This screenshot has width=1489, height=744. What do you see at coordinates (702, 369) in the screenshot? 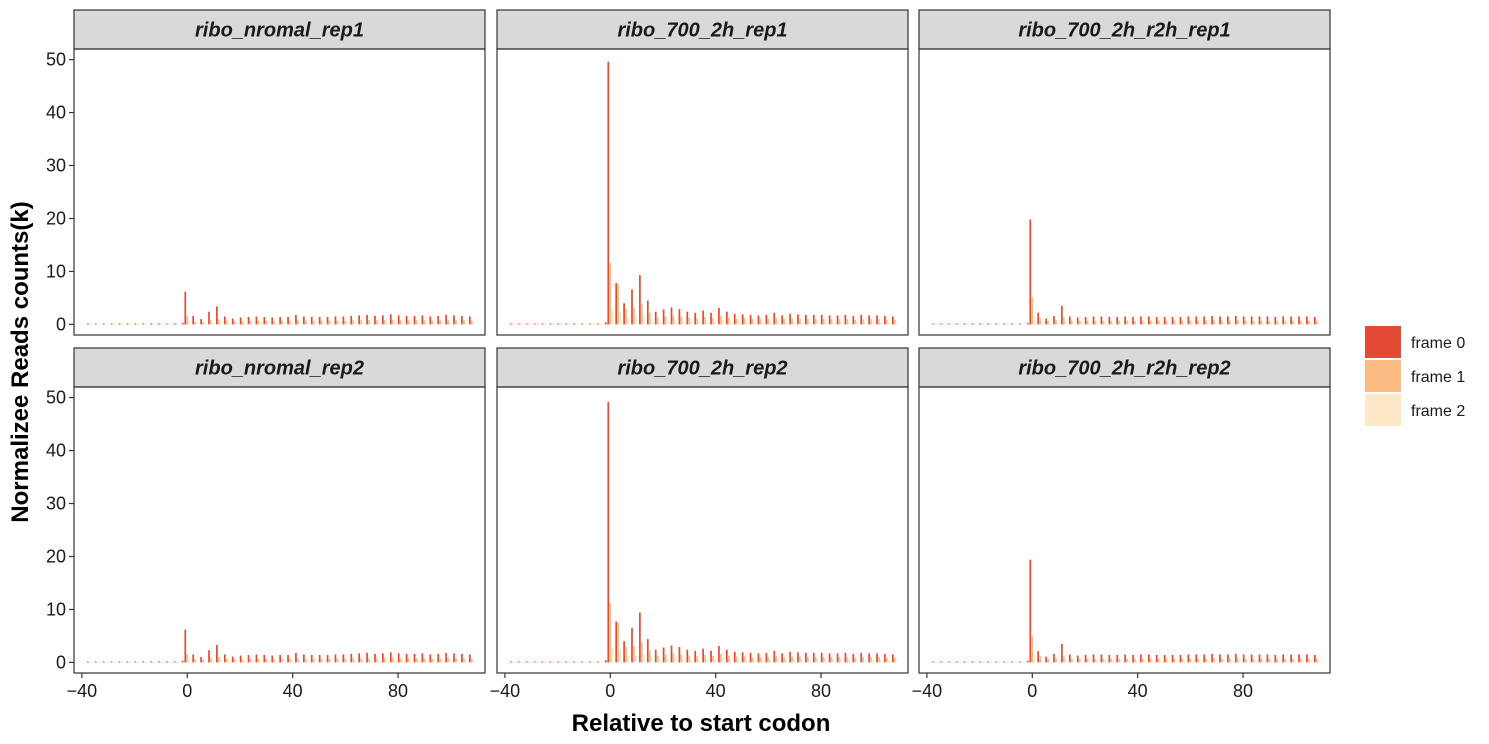
I see `facet-title: ribo_700_2h_rep2` at bounding box center [702, 369].